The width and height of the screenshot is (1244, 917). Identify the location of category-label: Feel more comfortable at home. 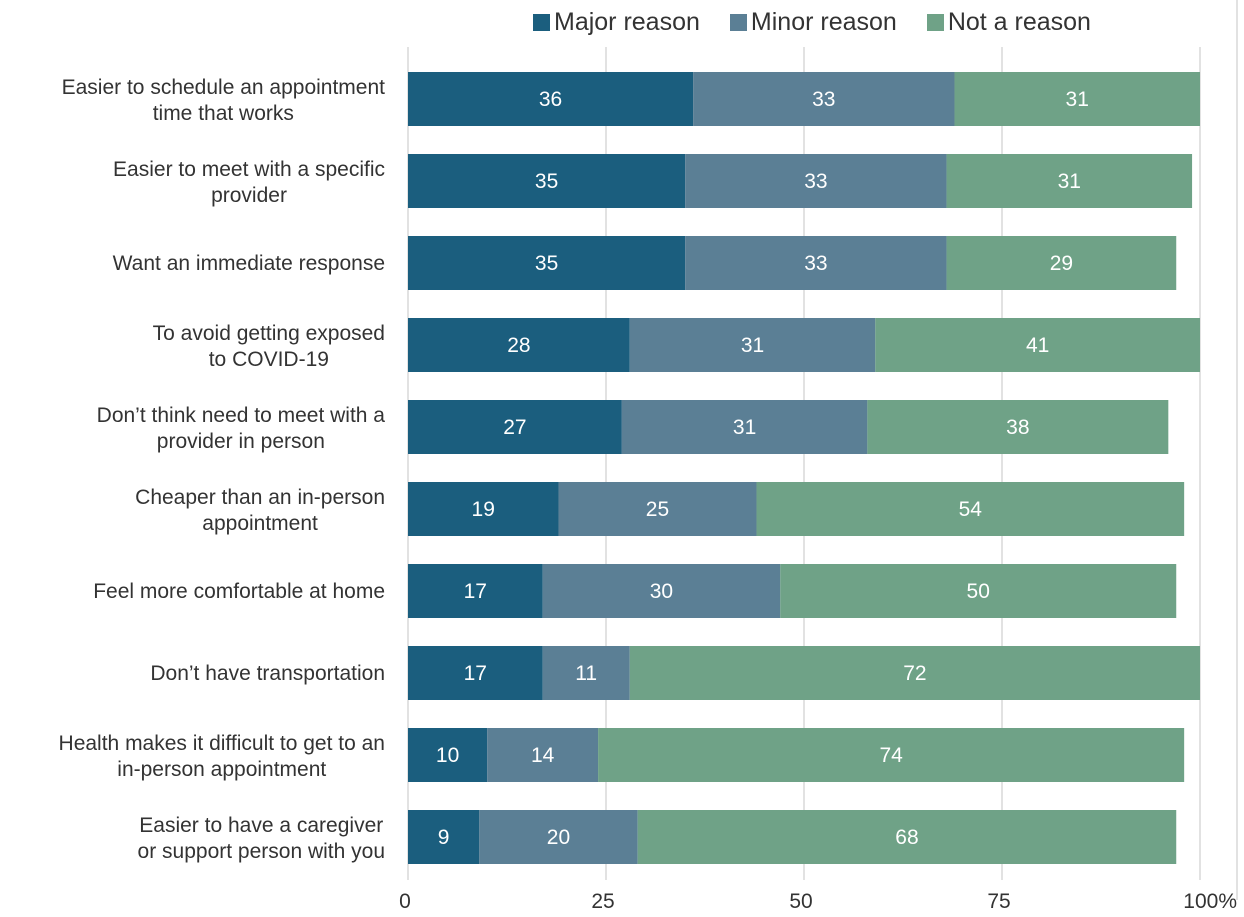
(239, 591).